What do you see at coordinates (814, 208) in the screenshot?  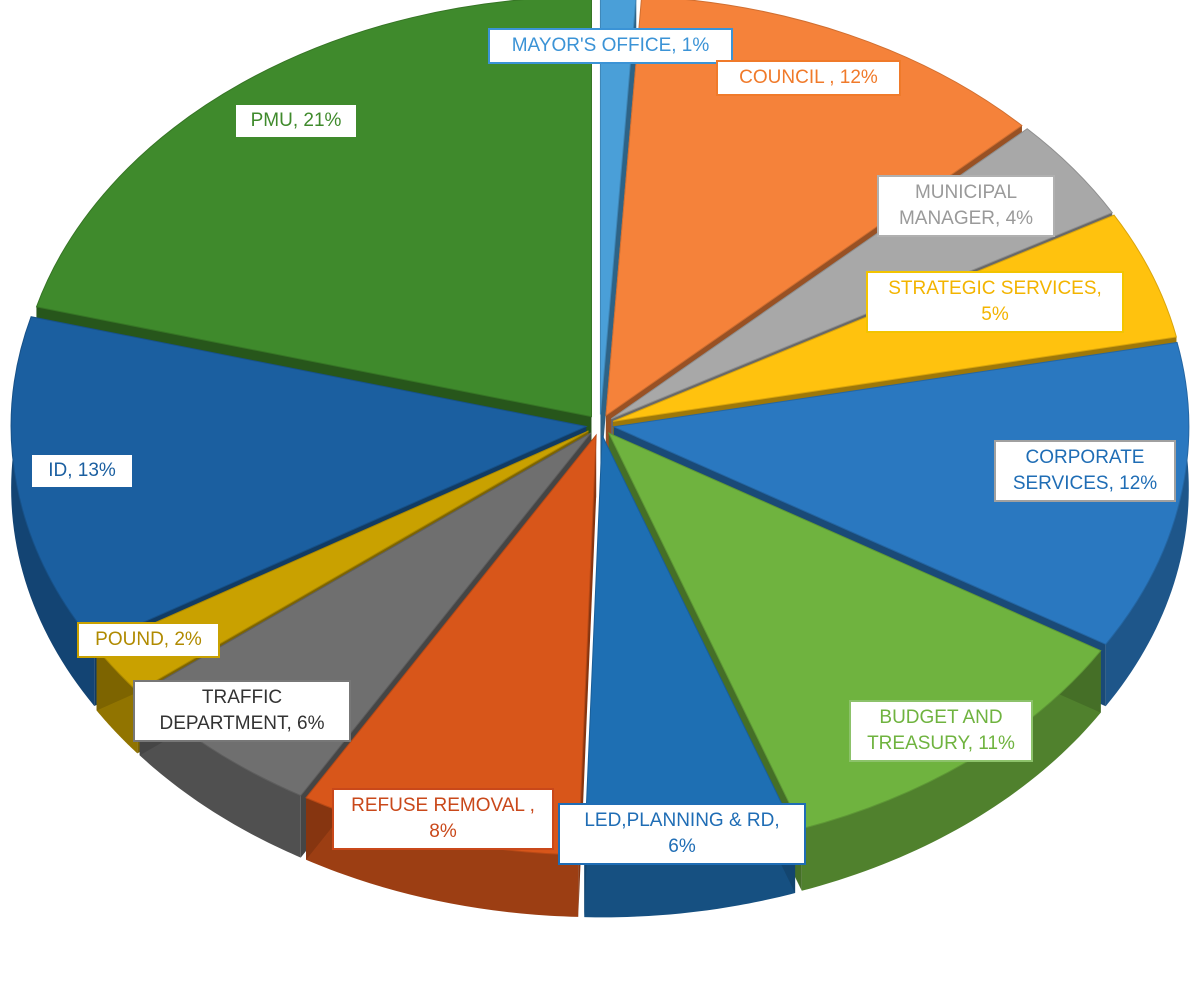 I see `slice-council` at bounding box center [814, 208].